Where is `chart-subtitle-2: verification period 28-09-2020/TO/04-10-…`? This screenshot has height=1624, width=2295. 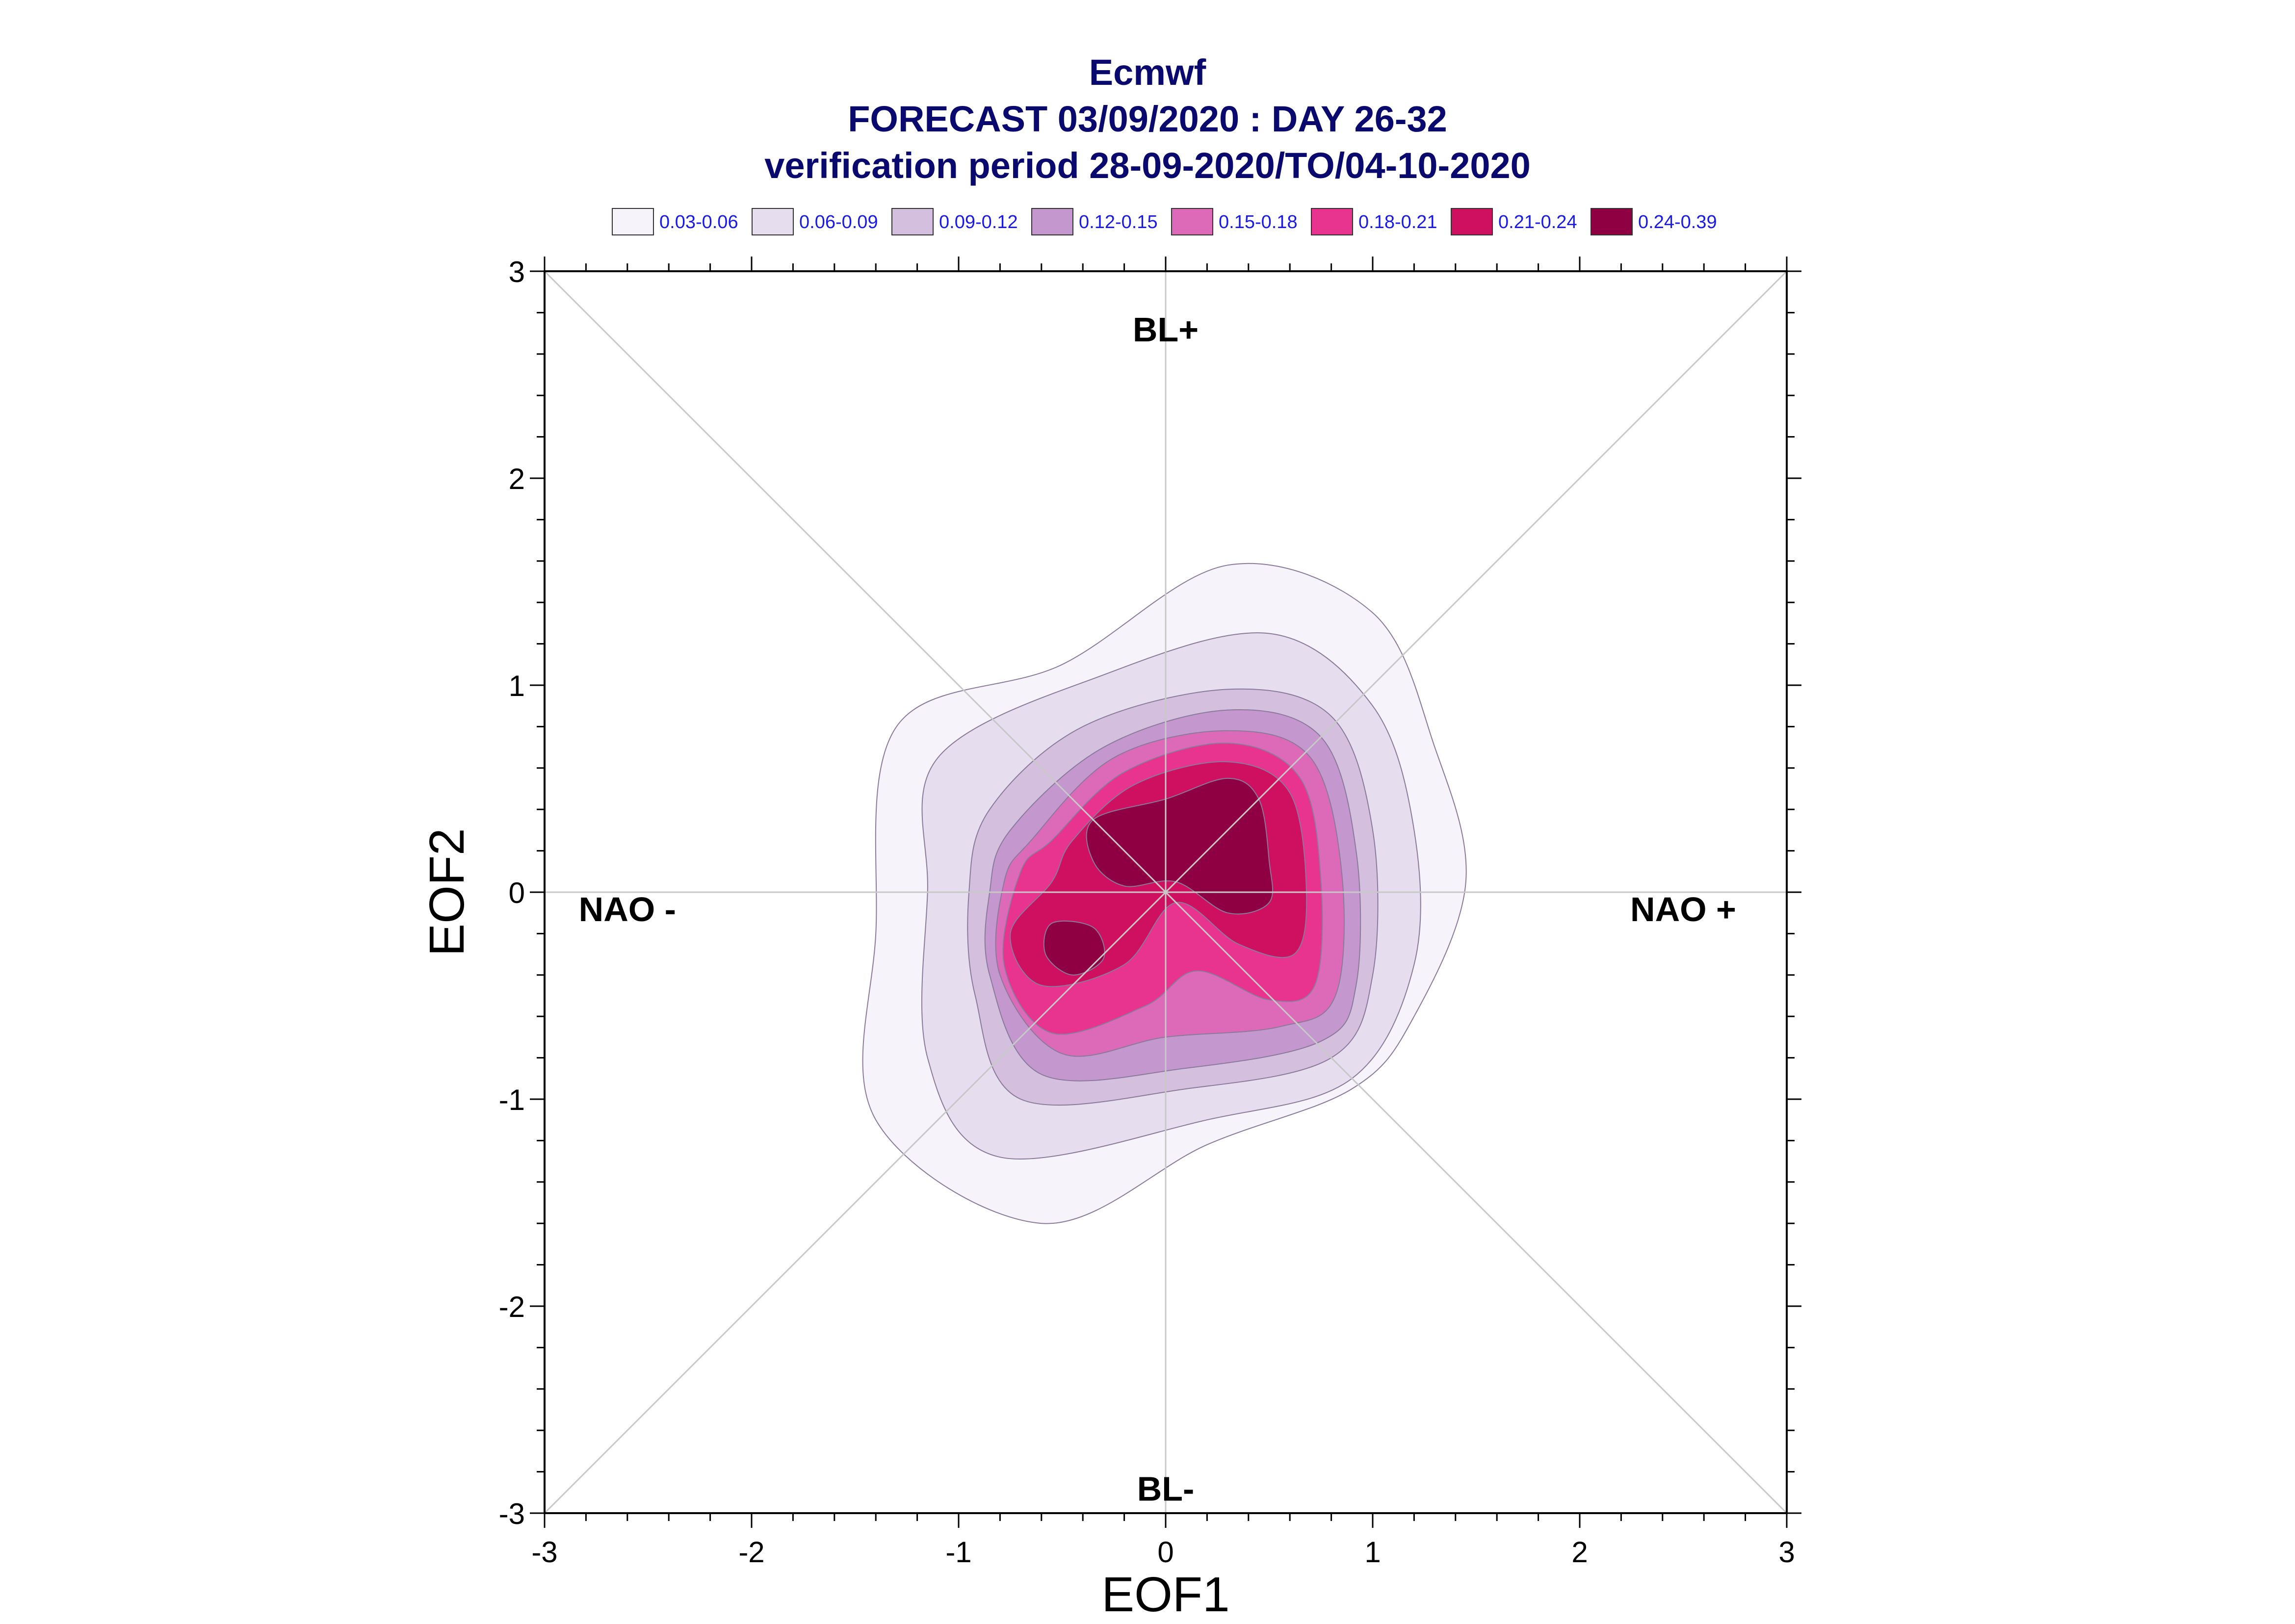
chart-subtitle-2: verification period 28-09-2020/TO/04-10-… is located at coordinates (1147, 165).